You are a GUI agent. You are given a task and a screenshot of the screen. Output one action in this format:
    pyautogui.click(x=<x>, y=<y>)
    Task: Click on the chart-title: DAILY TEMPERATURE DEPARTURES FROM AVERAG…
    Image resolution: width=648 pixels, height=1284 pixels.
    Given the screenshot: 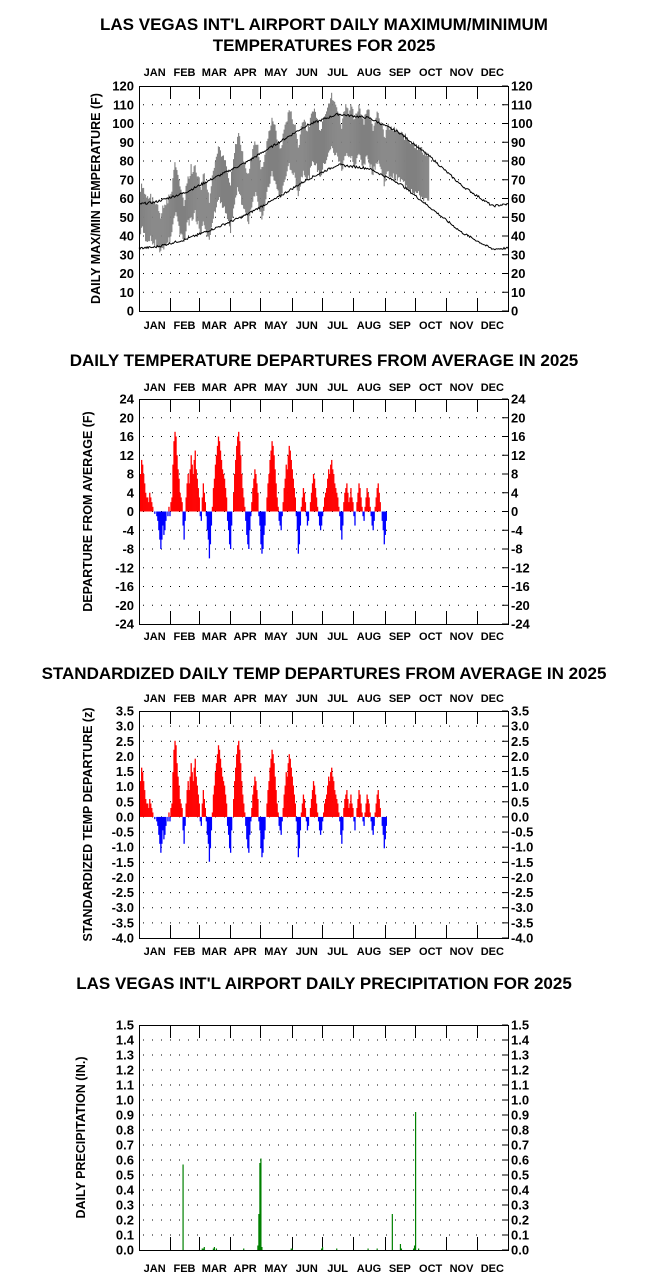 What is the action you would take?
    pyautogui.click(x=324, y=360)
    